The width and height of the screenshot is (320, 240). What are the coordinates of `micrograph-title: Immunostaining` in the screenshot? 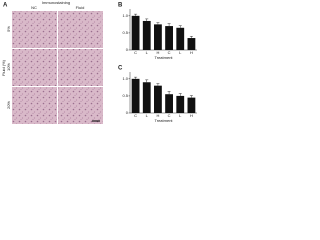 It's located at (56, 2).